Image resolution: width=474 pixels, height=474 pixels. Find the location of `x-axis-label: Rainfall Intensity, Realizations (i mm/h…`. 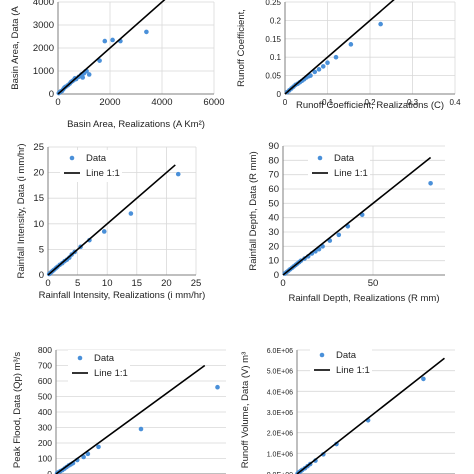

x-axis-label: Rainfall Intensity, Realizations (i mm/h… is located at coordinates (122, 295).